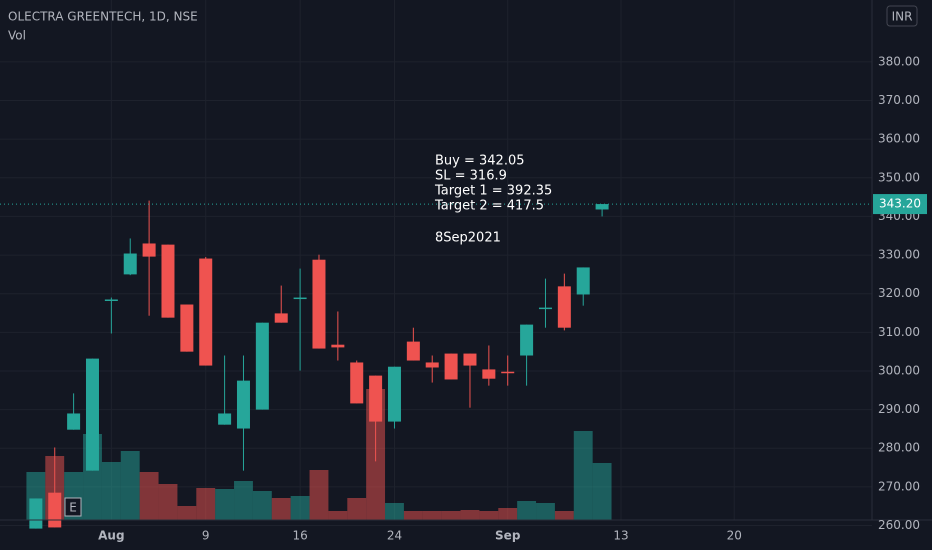 The image size is (932, 550). What do you see at coordinates (899, 409) in the screenshot?
I see `y-tick-label: 290.00` at bounding box center [899, 409].